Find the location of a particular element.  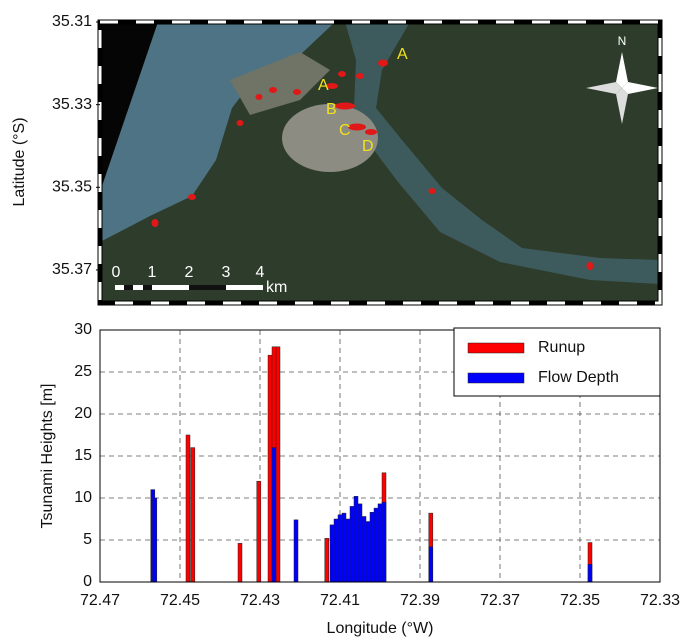

x-tick-label: 72.43 is located at coordinates (260, 600).